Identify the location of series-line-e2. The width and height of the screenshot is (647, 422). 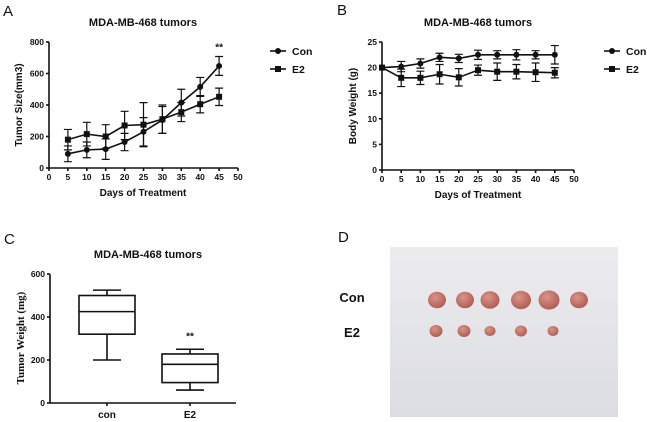
(468, 72).